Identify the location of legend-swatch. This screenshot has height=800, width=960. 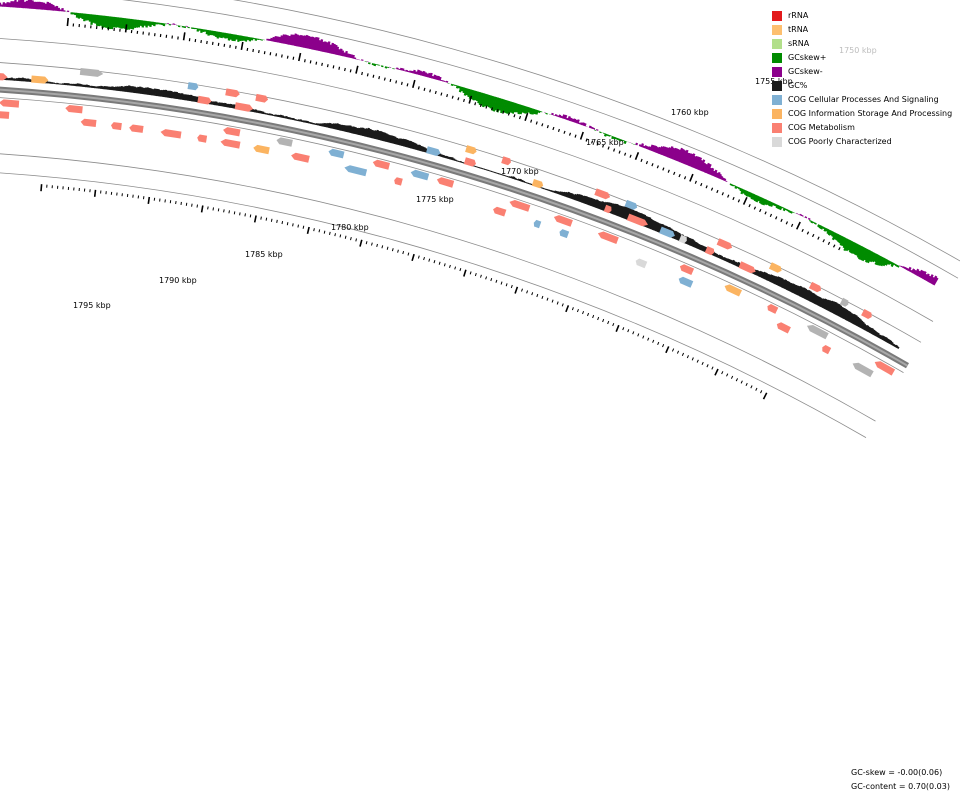
(777, 30).